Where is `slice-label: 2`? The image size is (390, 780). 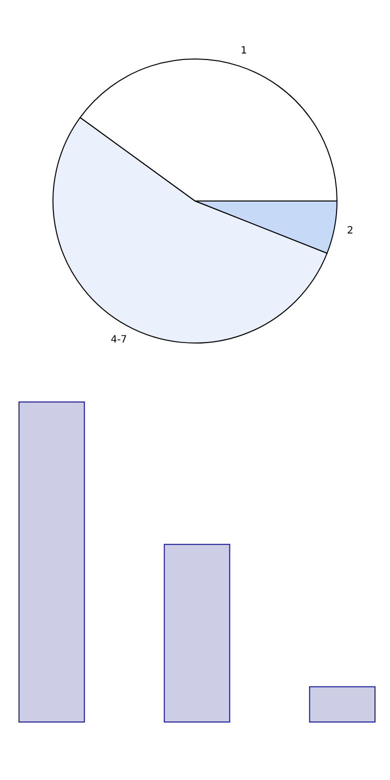 slice-label: 2 is located at coordinates (350, 231).